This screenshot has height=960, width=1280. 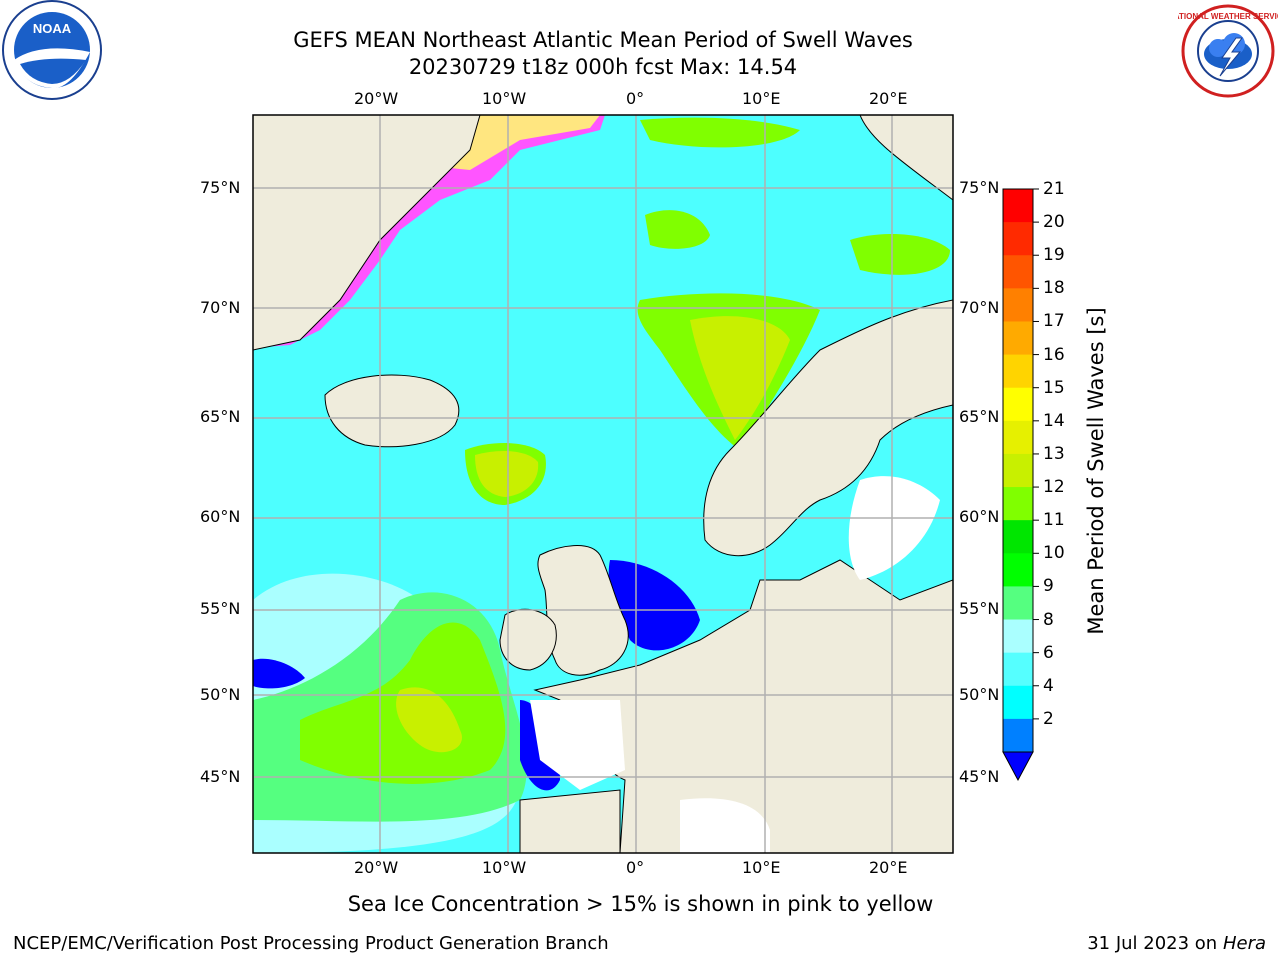 I want to click on colorbar-tick-label: 11, so click(x=1054, y=520).